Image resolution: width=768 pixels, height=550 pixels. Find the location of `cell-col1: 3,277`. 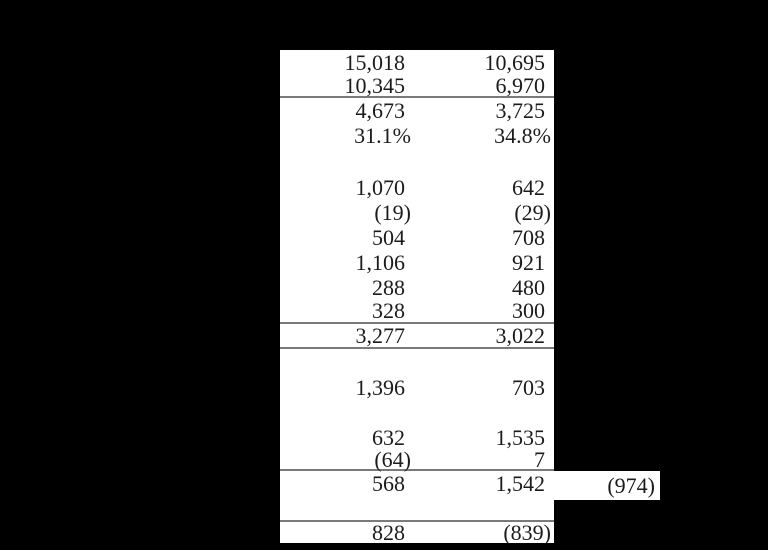

cell-col1: 3,277 is located at coordinates (380, 335).